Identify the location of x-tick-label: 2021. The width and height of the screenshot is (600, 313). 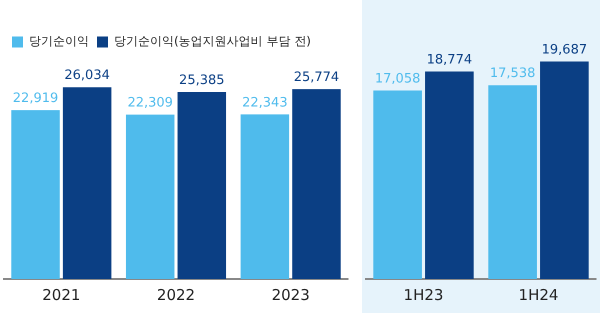
(61, 295).